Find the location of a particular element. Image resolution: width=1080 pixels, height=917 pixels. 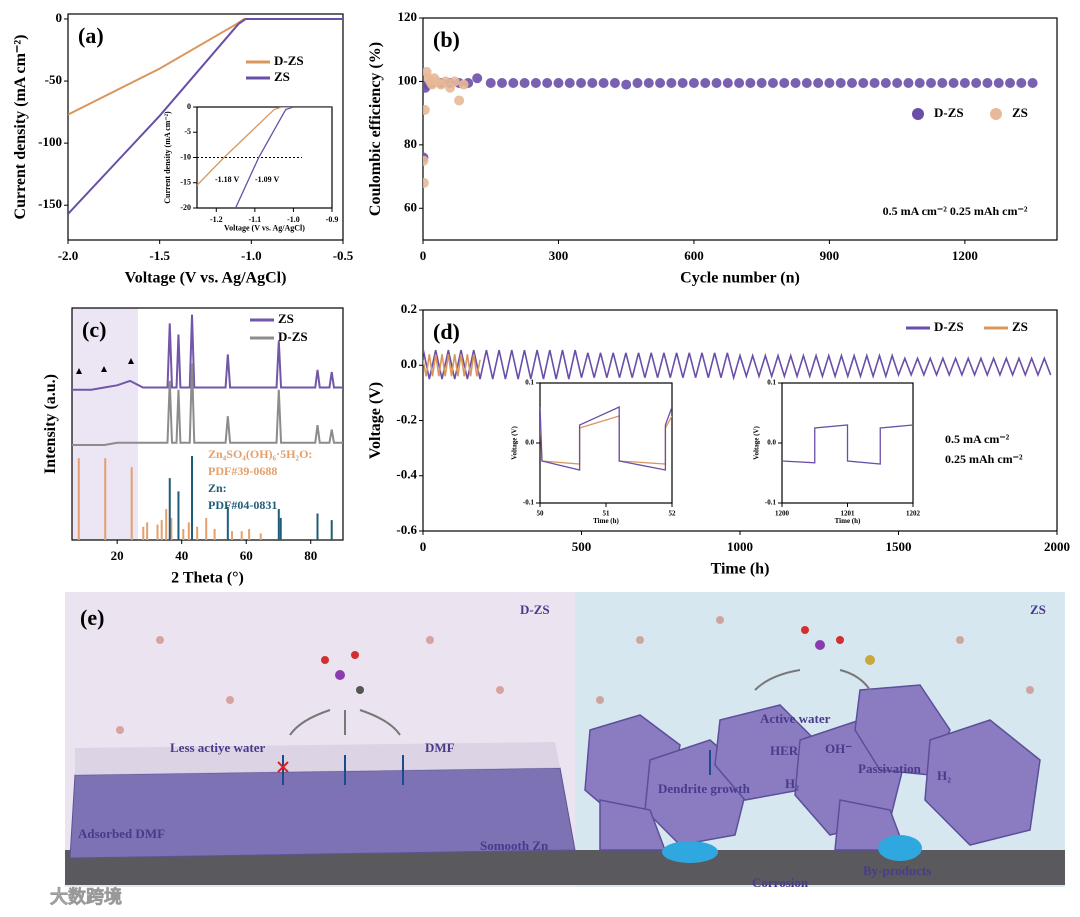

legend-label: Zn₄SO₄(OH)₆·5H₂O: is located at coordinates (260, 454).